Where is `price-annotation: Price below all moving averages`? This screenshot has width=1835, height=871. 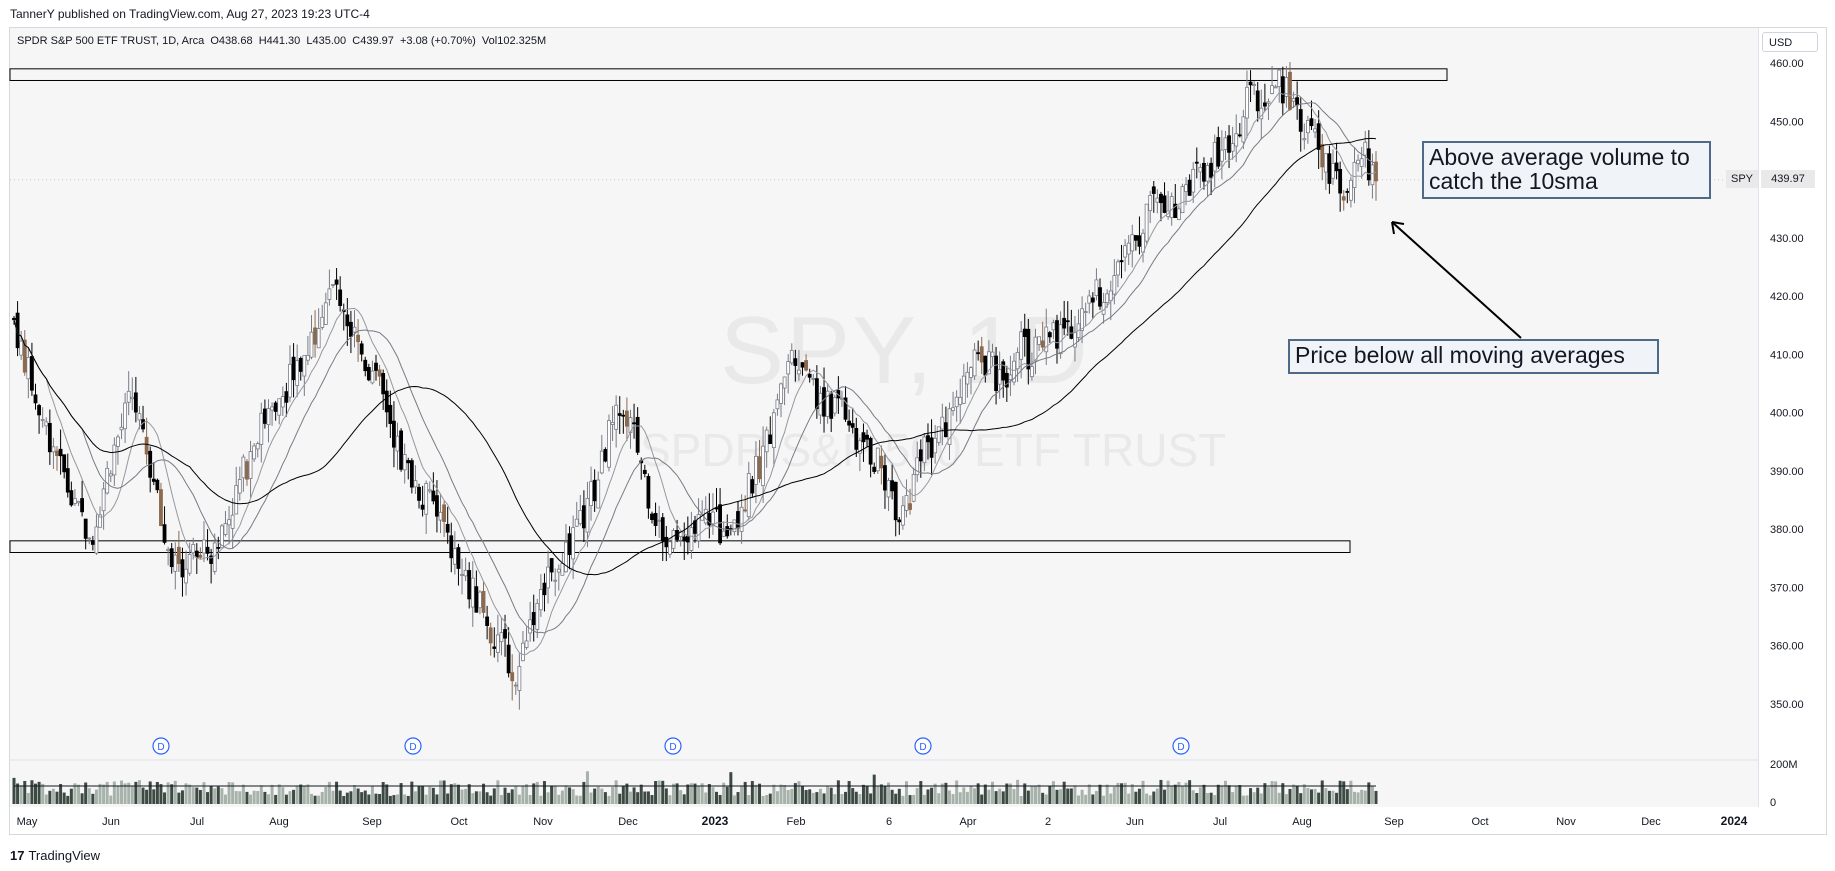
price-annotation: Price below all moving averages is located at coordinates (1473, 356).